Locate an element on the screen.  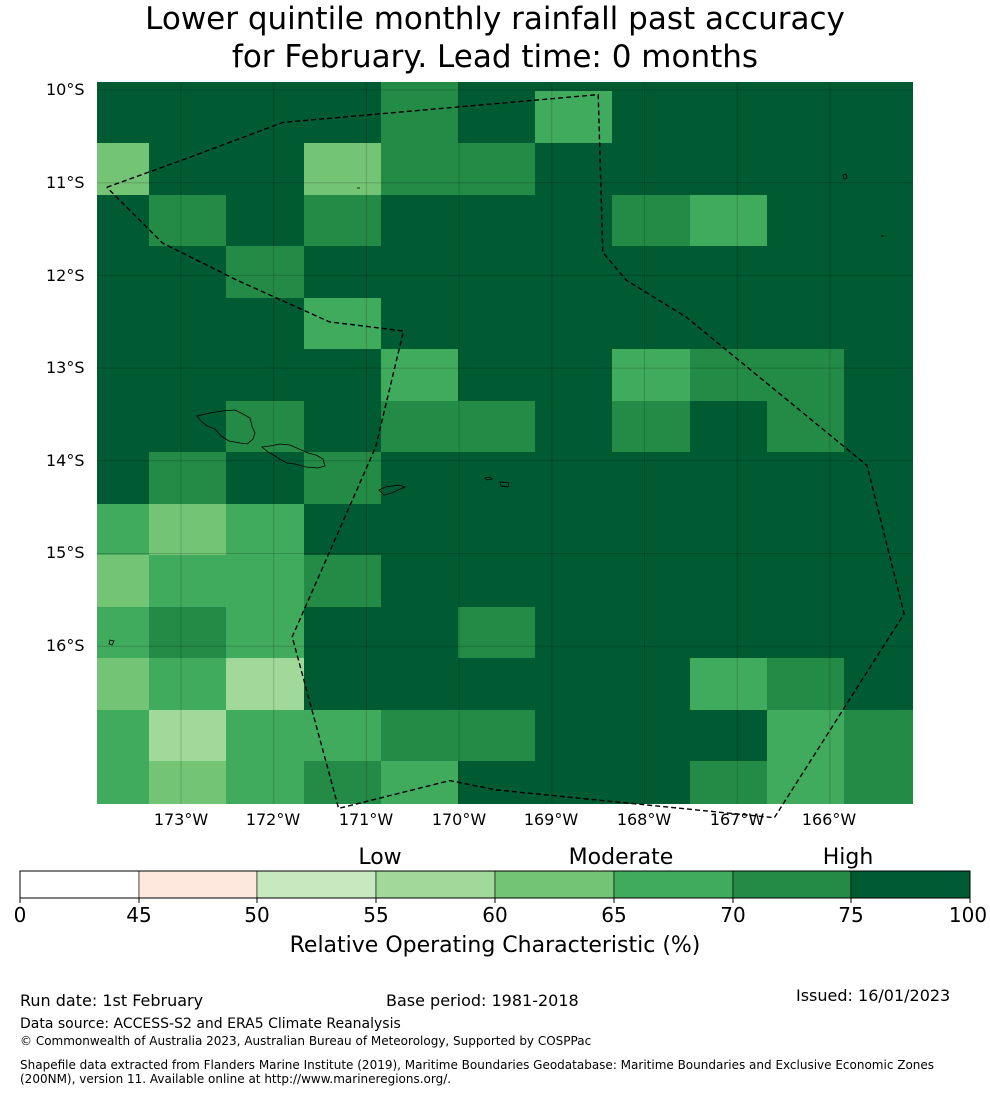
lat-label: 10°S is located at coordinates (65, 89).